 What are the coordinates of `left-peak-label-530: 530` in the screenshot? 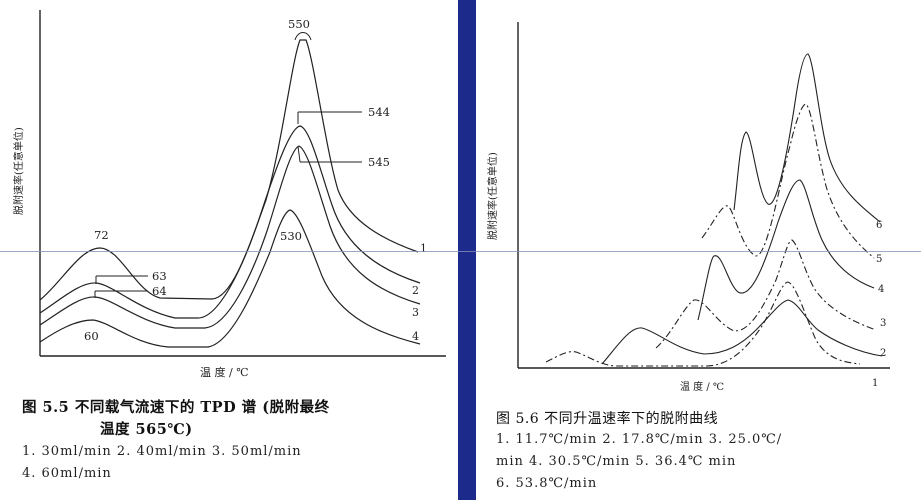 It's located at (291, 236).